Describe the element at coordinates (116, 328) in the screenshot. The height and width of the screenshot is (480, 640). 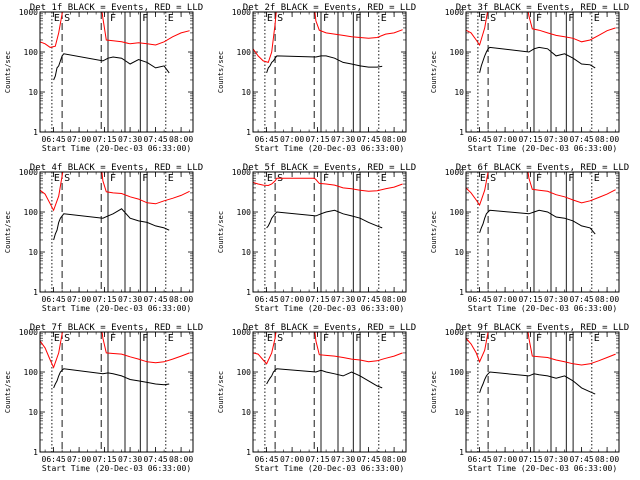
I see `panel-title: Det 7f BLACK = Events, RED = LLD` at that location.